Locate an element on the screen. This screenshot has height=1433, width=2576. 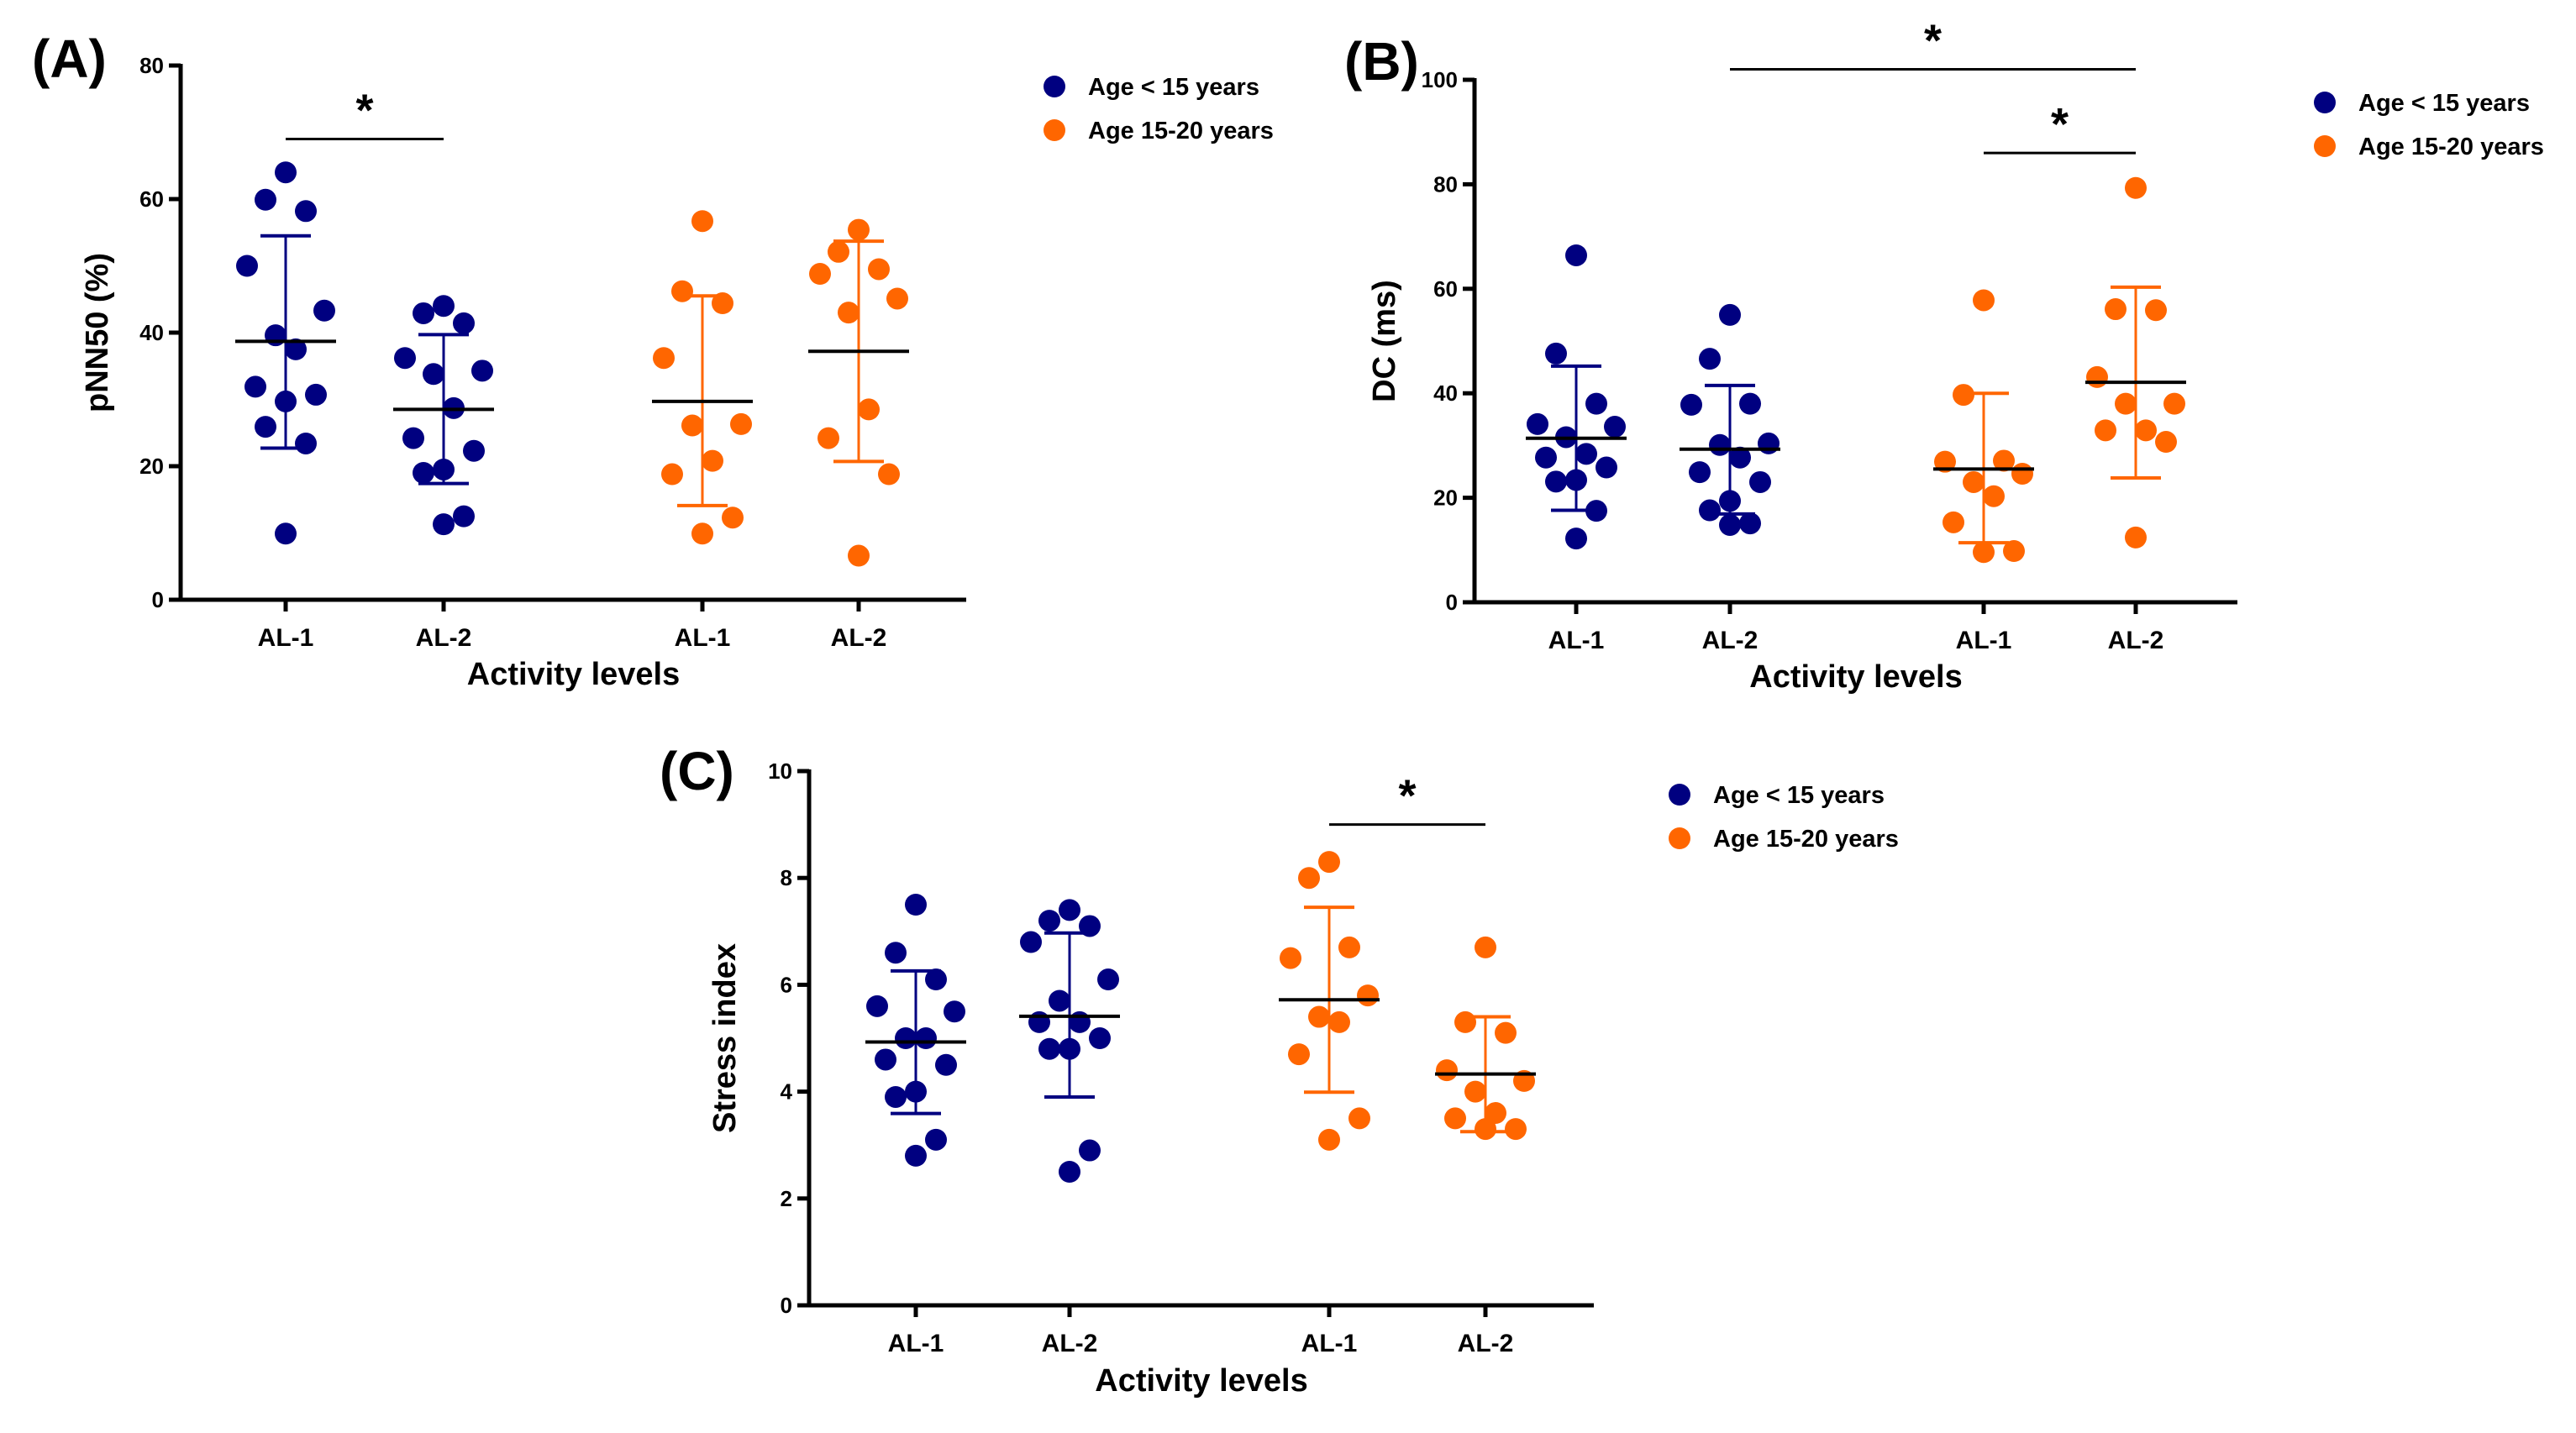
y-axis-title: pNN50 (%) is located at coordinates (97, 332).